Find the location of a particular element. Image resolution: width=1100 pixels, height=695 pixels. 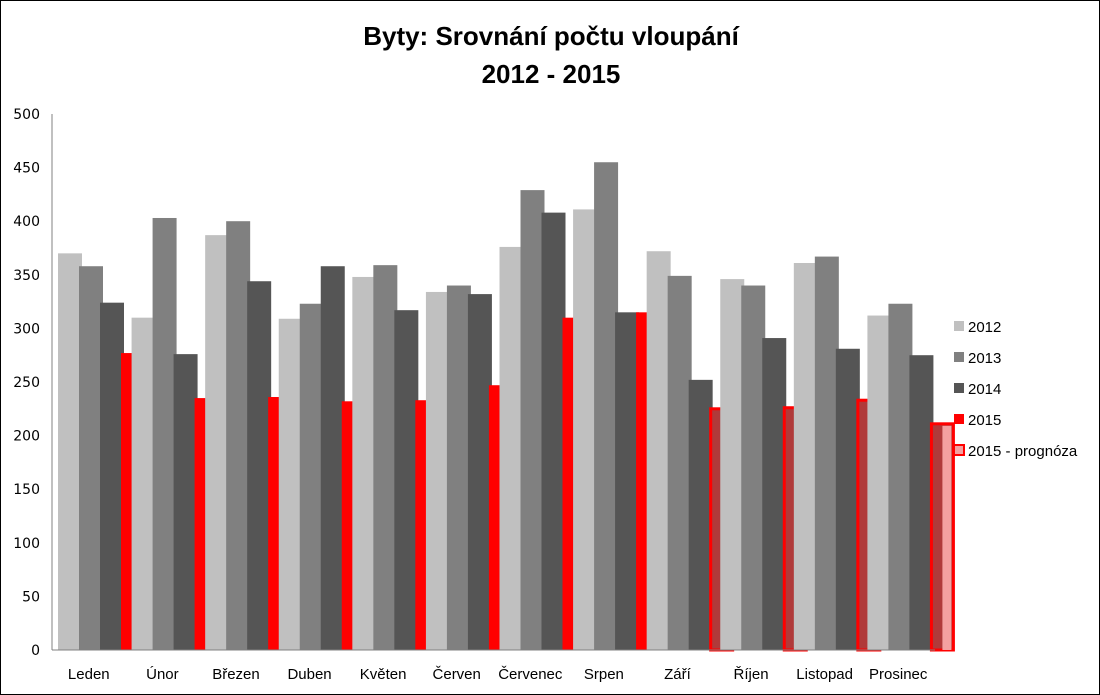

bar-2013-Prosinec is located at coordinates (900, 476).